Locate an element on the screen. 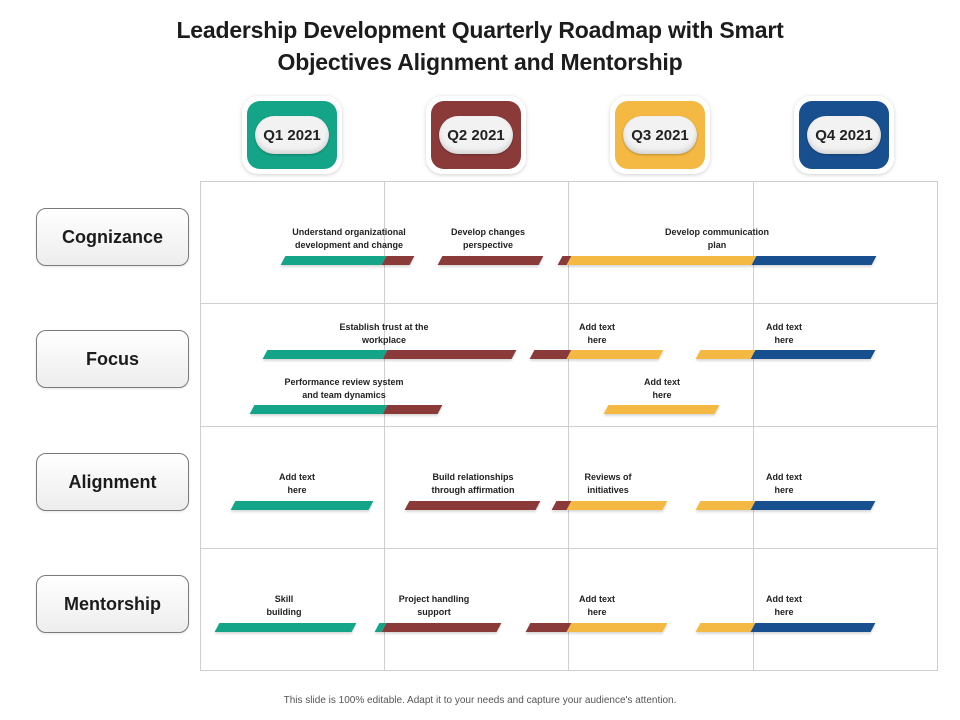 The height and width of the screenshot is (720, 960). quarter-badge-fill: Q4 2021 is located at coordinates (844, 135).